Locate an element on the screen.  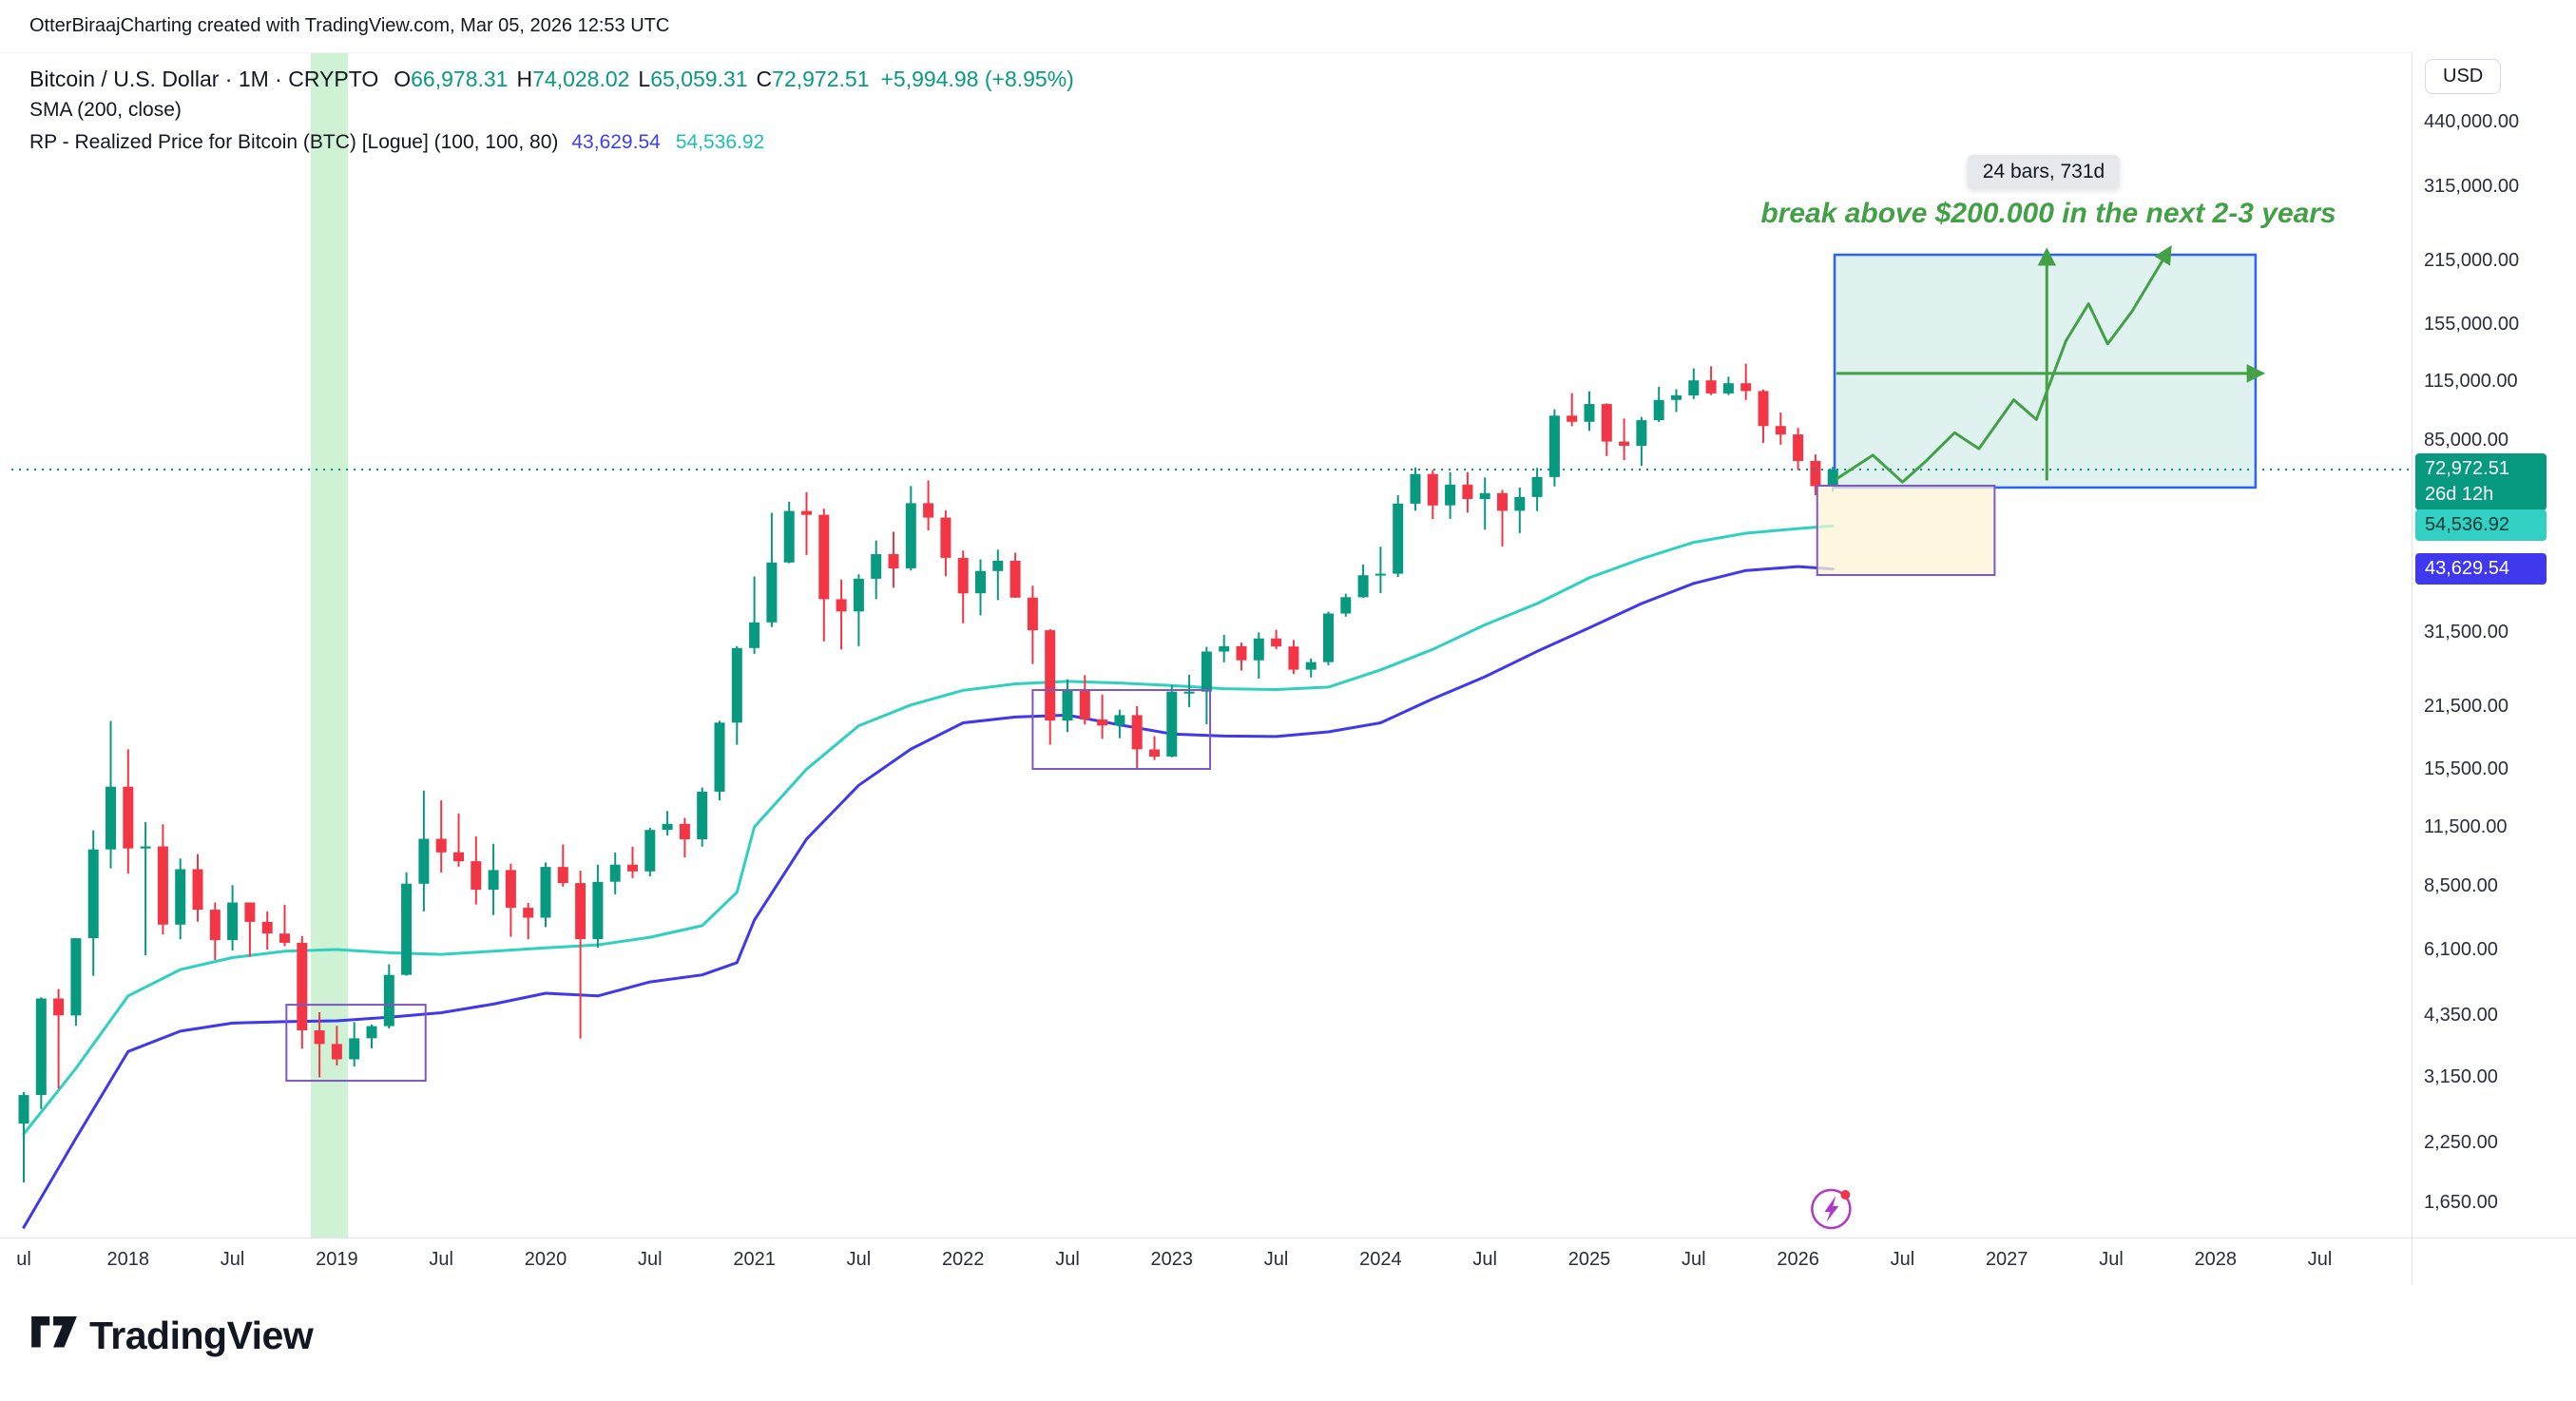
time-label: 2019 is located at coordinates (337, 1259).